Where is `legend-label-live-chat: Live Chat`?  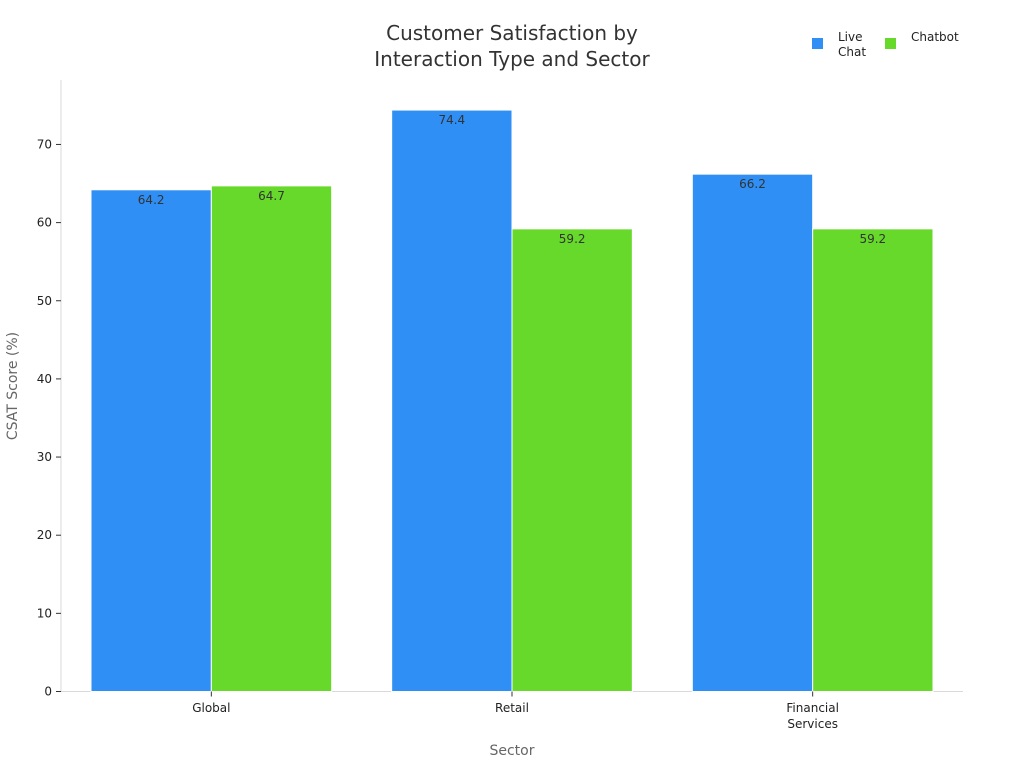
legend-label-live-chat: Live Chat is located at coordinates (852, 44).